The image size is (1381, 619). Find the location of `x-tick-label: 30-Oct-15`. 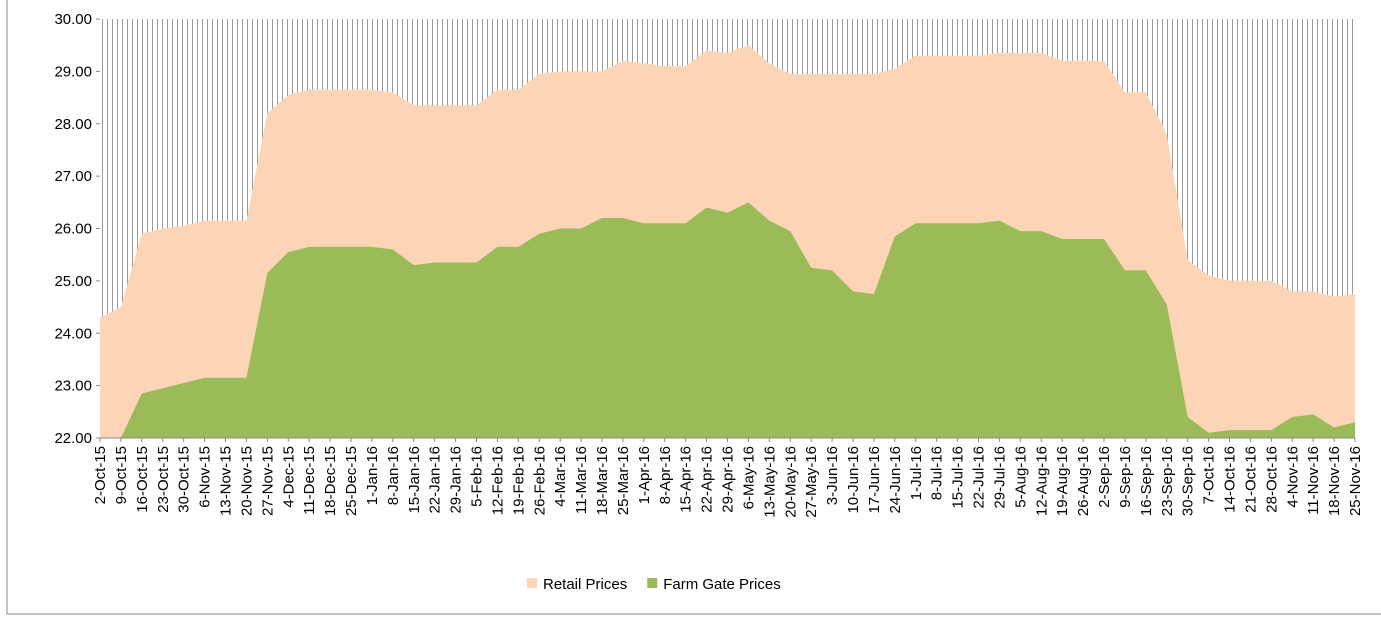

x-tick-label: 30-Oct-15 is located at coordinates (184, 479).